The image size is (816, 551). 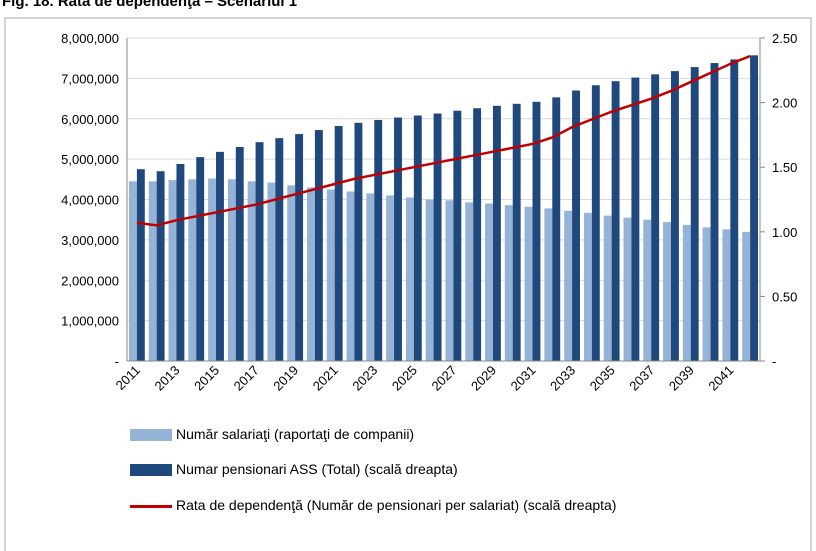 What do you see at coordinates (90, 78) in the screenshot?
I see `y-tick-label: 7,000,000` at bounding box center [90, 78].